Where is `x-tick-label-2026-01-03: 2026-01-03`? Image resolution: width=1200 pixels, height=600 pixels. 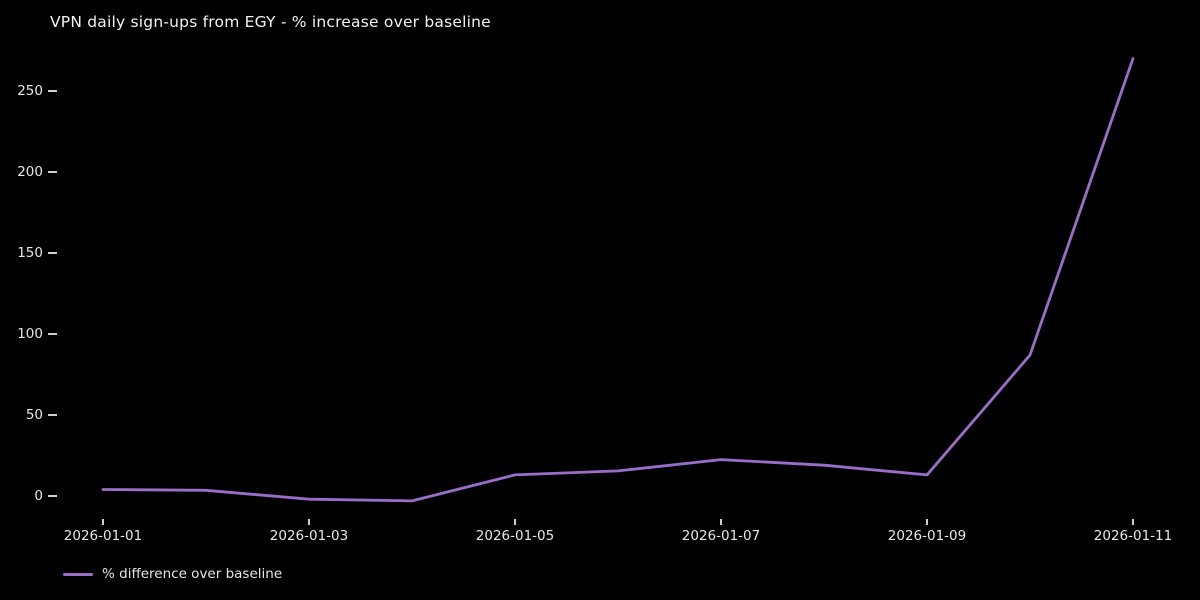
x-tick-label-2026-01-03: 2026-01-03 is located at coordinates (309, 536).